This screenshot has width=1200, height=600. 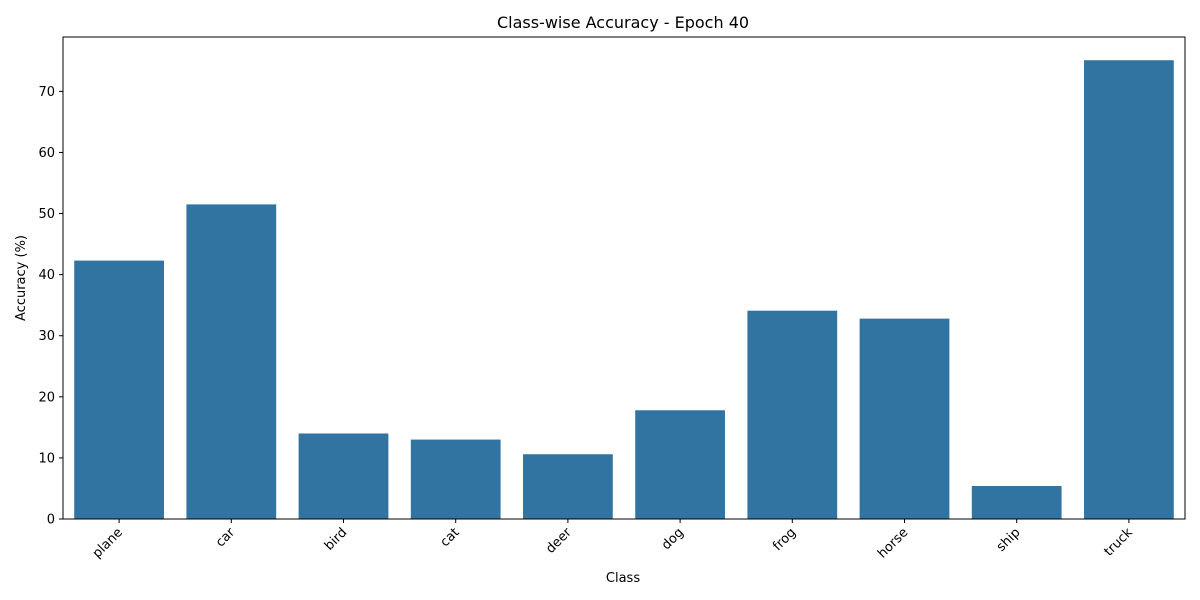 I want to click on x-tick-label: dog, so click(x=673, y=539).